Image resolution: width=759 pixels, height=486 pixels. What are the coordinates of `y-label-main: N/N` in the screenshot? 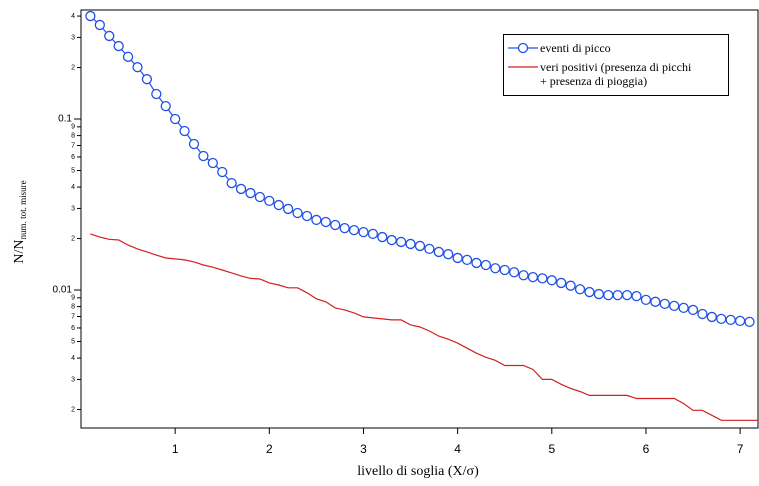 It's located at (19, 251).